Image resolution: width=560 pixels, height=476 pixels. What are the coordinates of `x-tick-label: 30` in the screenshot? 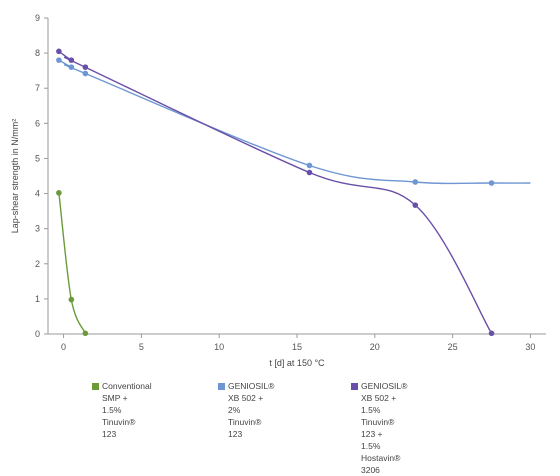 It's located at (530, 347).